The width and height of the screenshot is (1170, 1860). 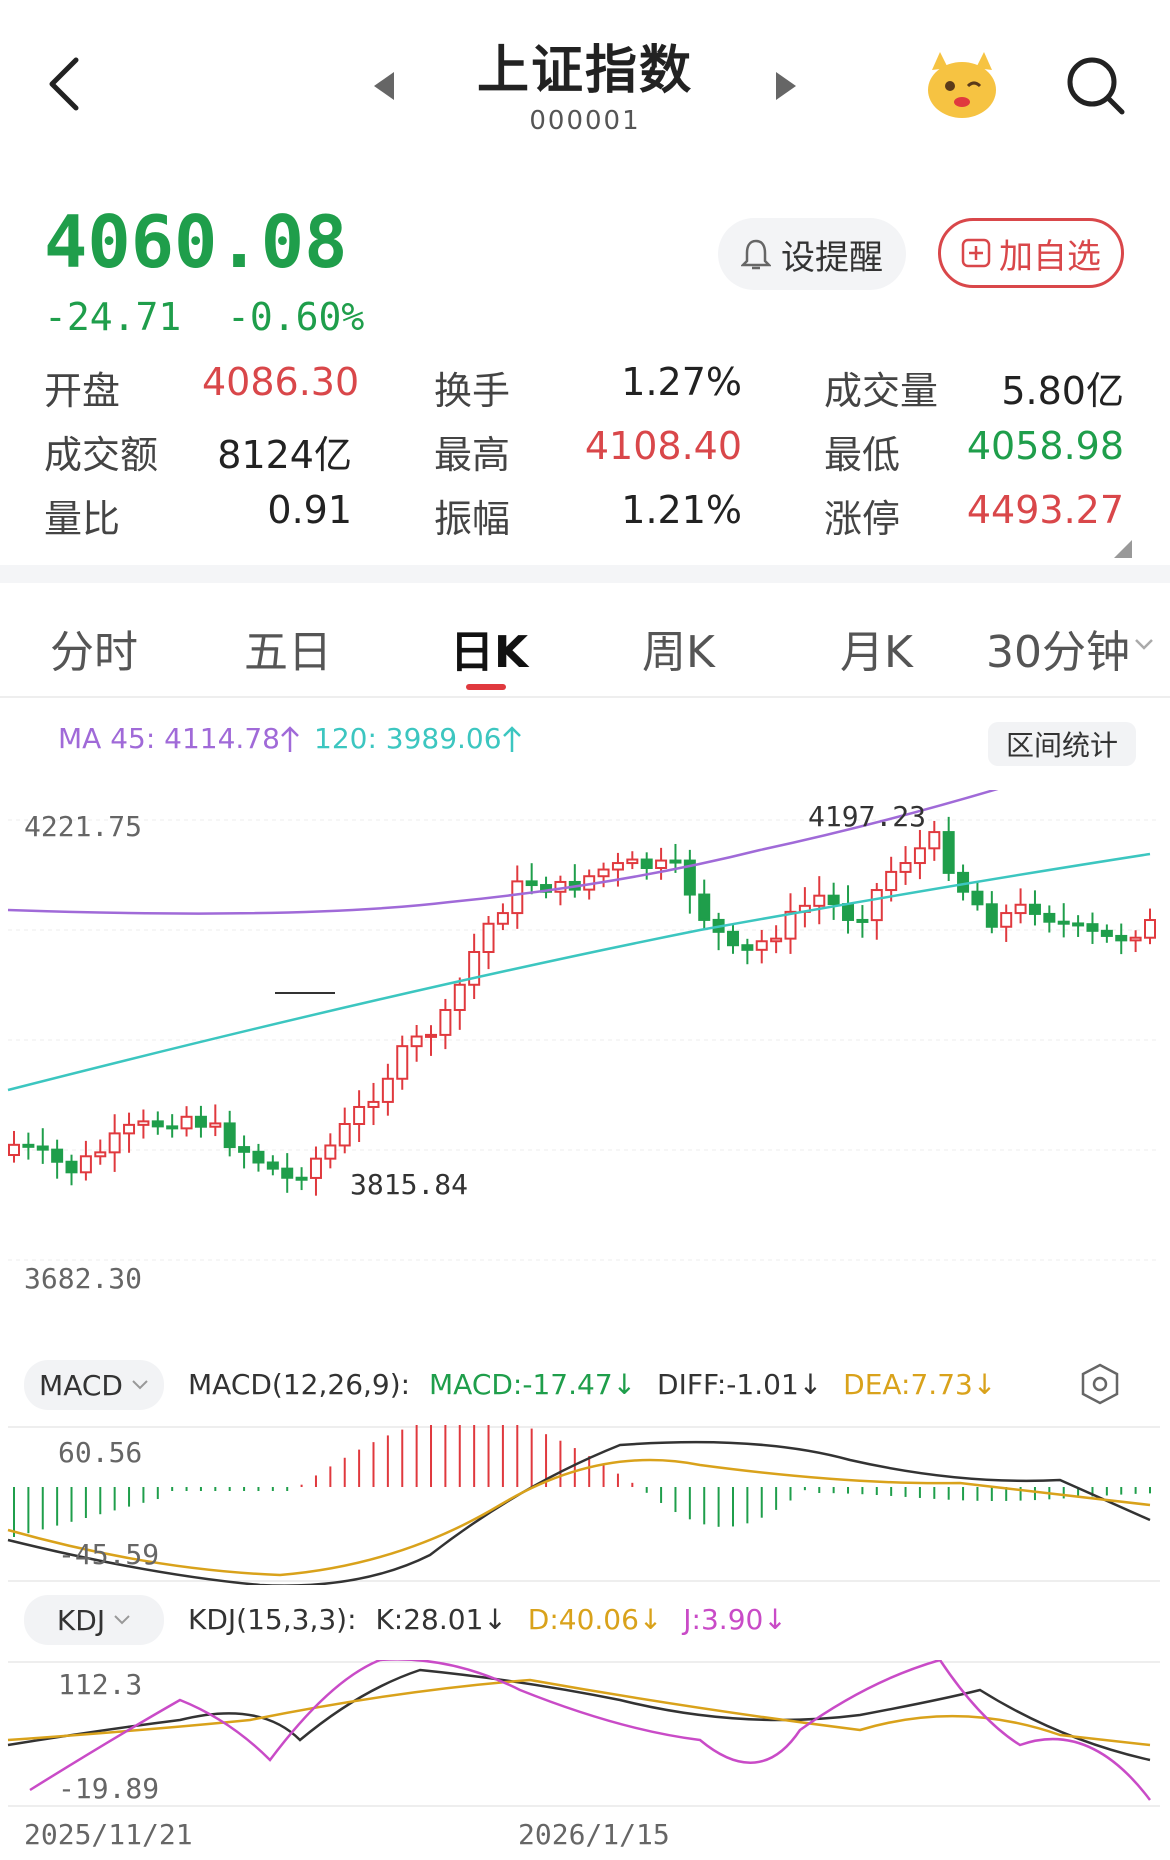 I want to click on macd-selector: MACD, so click(x=94, y=1385).